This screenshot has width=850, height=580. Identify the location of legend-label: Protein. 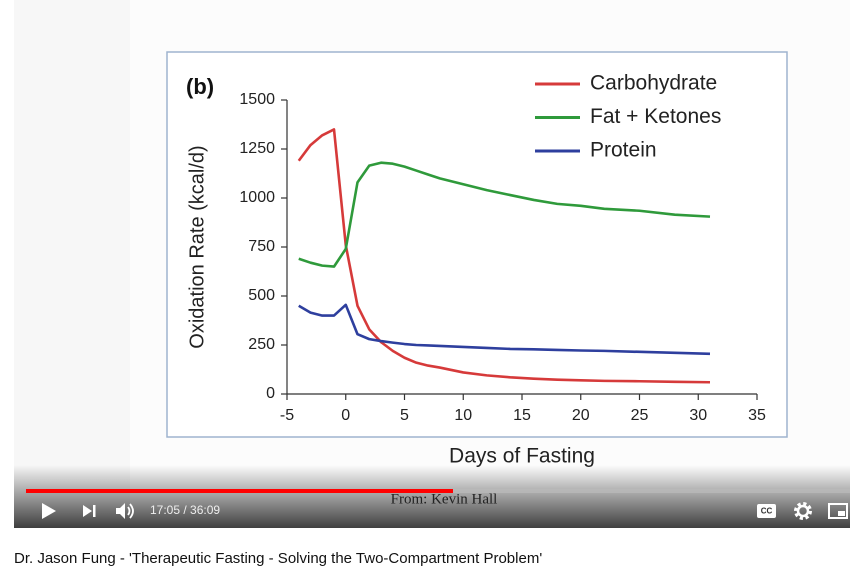
(623, 150).